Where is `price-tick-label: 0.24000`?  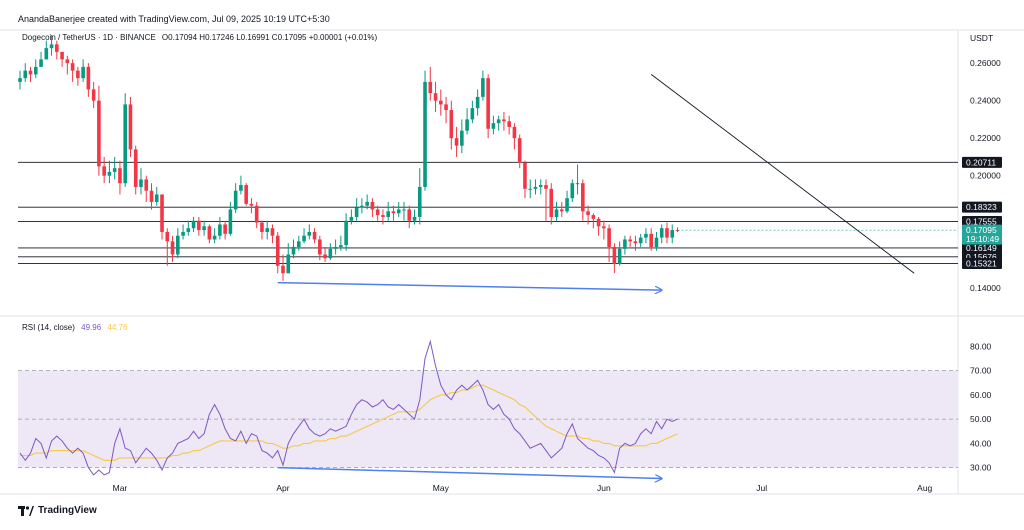
price-tick-label: 0.24000 is located at coordinates (985, 101).